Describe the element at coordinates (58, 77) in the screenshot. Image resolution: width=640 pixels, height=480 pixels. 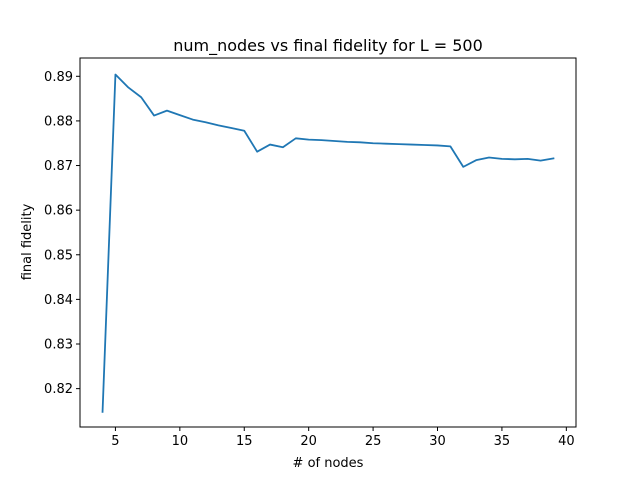
I see `y-tick-label: 0.89` at that location.